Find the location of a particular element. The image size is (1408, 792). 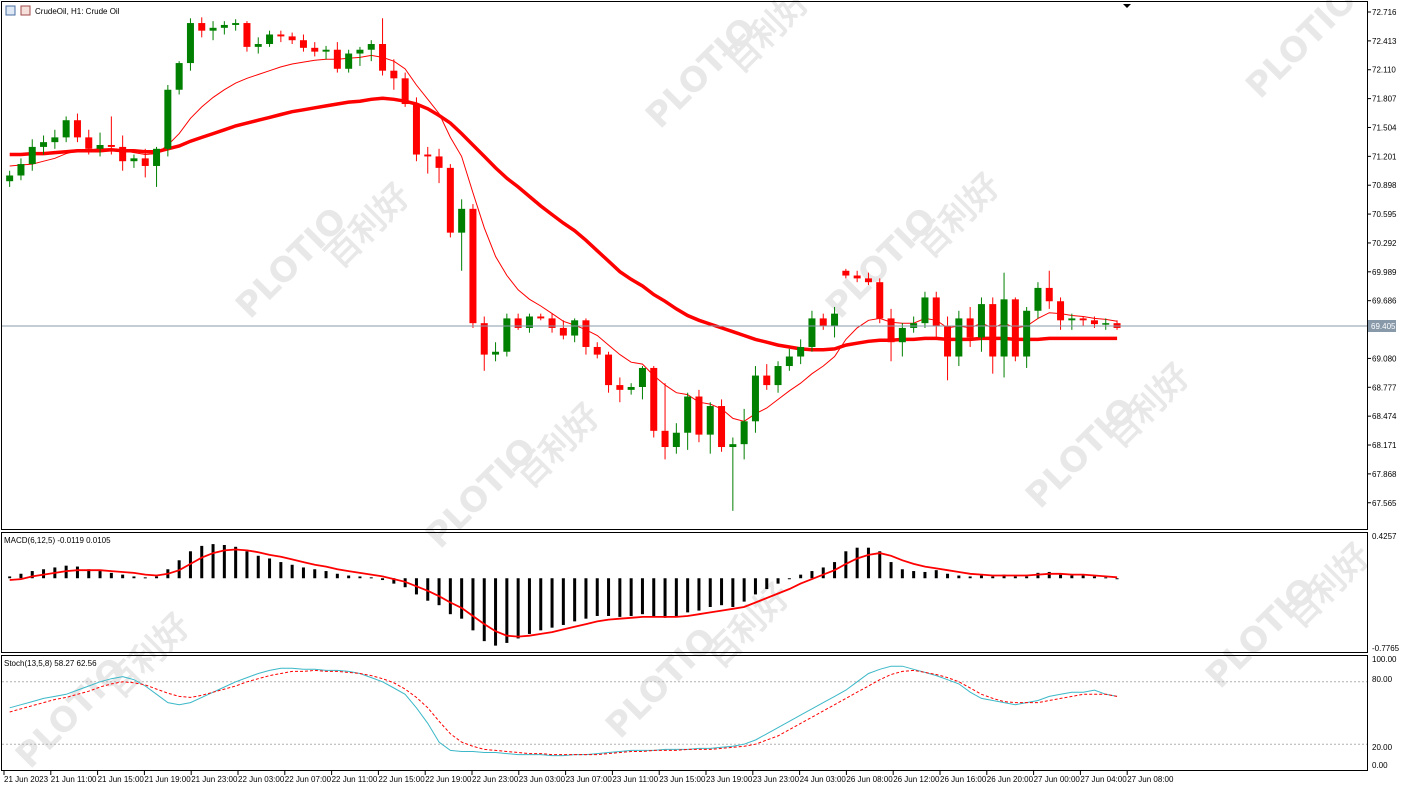

stoch-level-100: 100.00 is located at coordinates (1384, 659).